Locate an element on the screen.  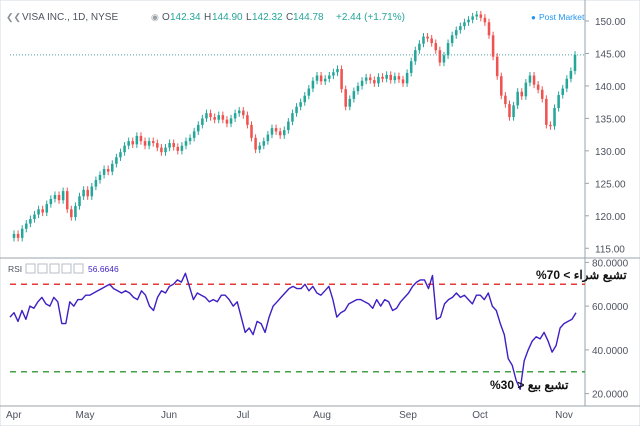
header-chevron-icon: ❮❮ is located at coordinates (13, 17).